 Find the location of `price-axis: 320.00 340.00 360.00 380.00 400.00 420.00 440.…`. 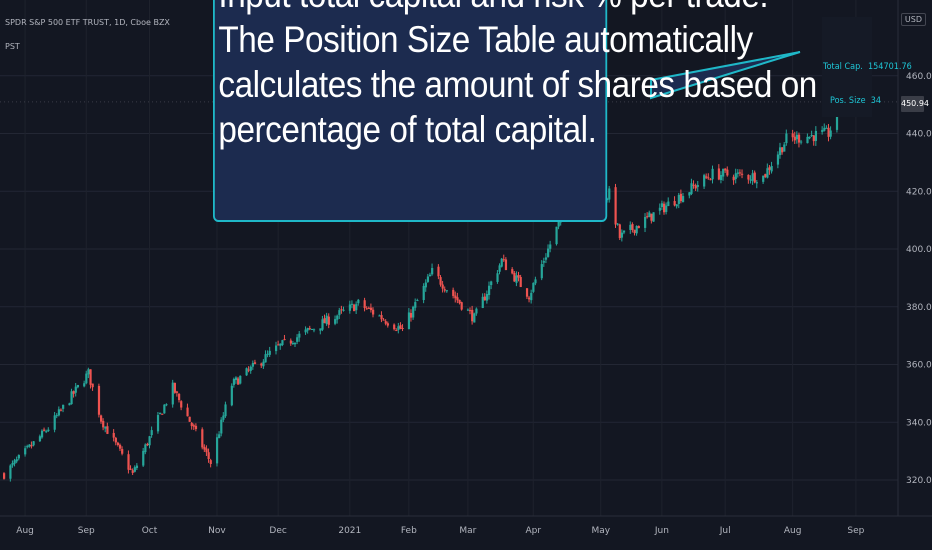

price-axis: 320.00 340.00 360.00 380.00 400.00 420.00 440.… is located at coordinates (914, 258).